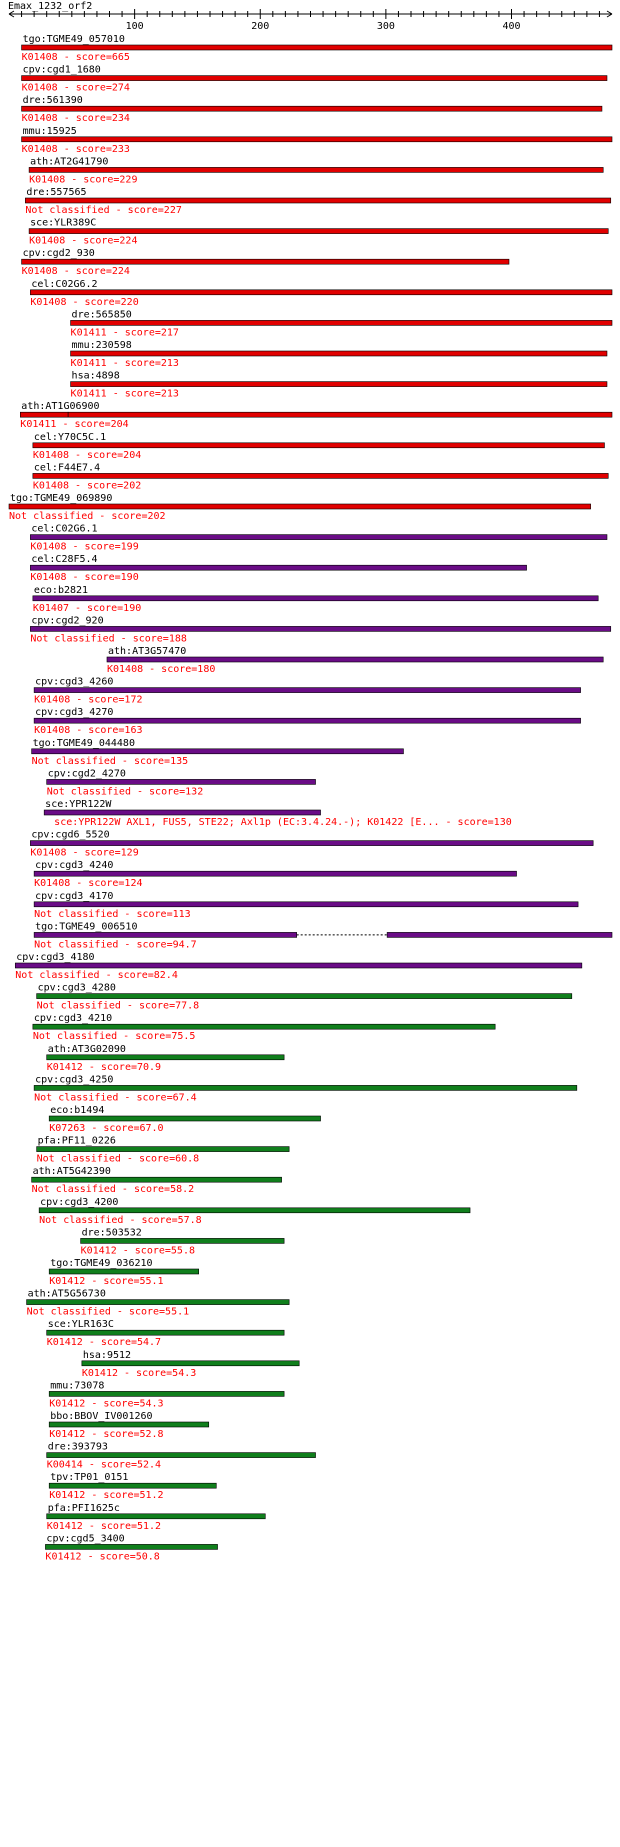 Image resolution: width=620 pixels, height=1847 pixels. What do you see at coordinates (73, 1018) in the screenshot?
I see `hit-gene-label: cpv:cgd3_4210` at bounding box center [73, 1018].